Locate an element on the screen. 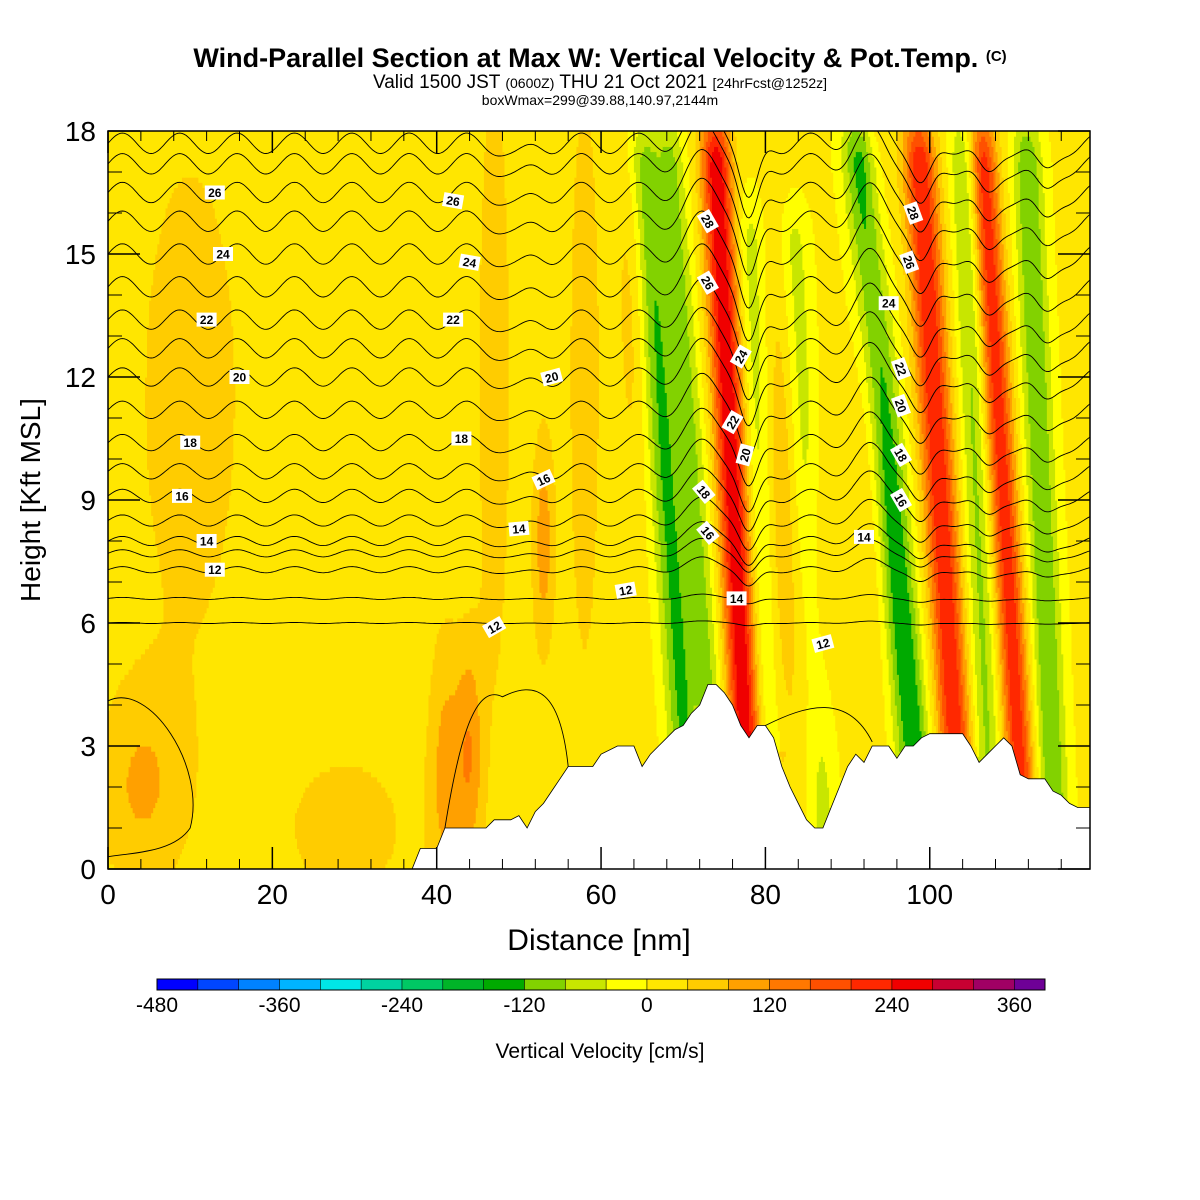 The width and height of the screenshot is (1200, 1200). colorbar-tick-label: -240 is located at coordinates (402, 1005).